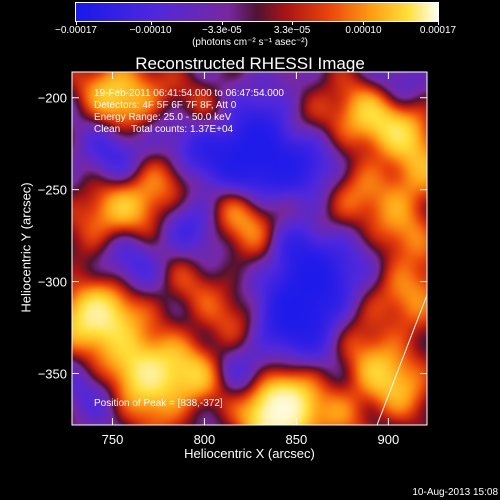 This screenshot has height=500, width=500. I want to click on colorbar-tick-label: 0.00017, so click(438, 30).